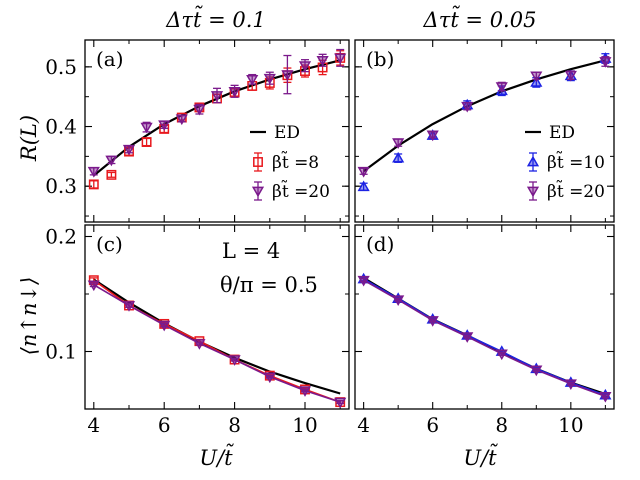 The height and width of the screenshot is (480, 640). Describe the element at coordinates (269, 285) in the screenshot. I see `annotation-theta: θ/π = 0.5` at that location.